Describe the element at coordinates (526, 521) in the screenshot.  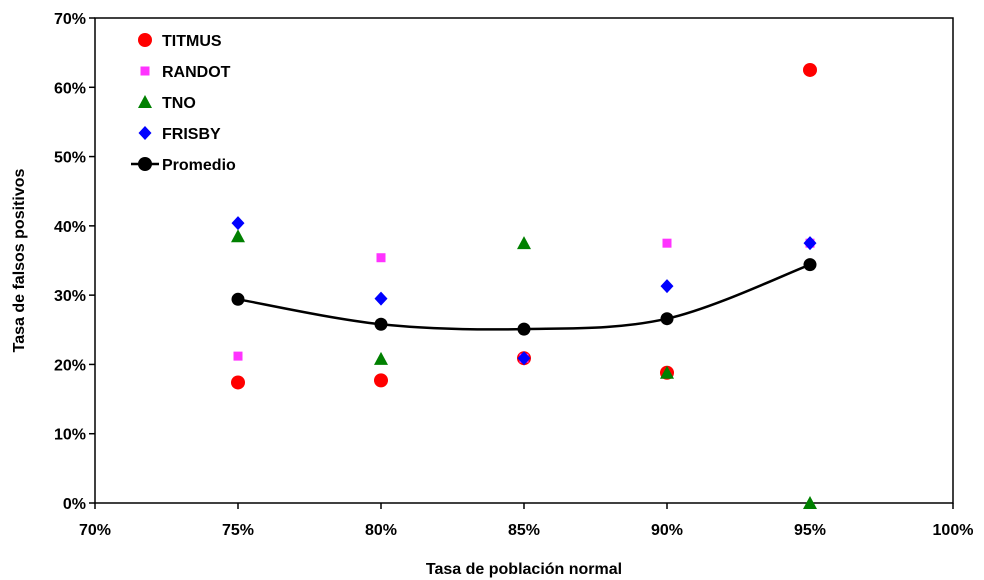
I see `x-axis-ticks: 70% 75% 80% 85% 90% 95% 100%` at that location.